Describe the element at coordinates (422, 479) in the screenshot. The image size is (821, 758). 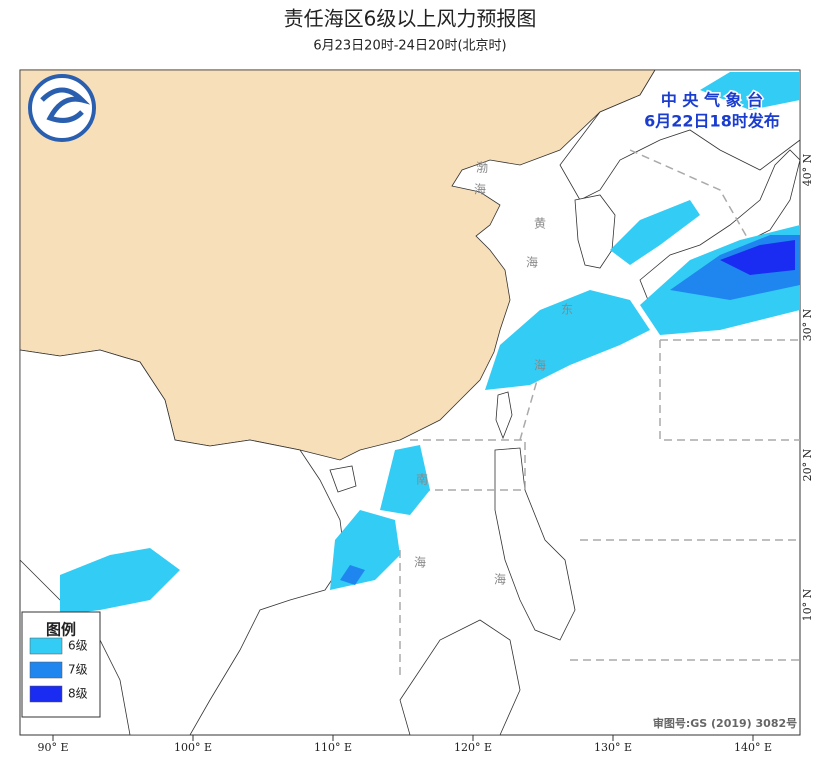
I see `sea-label: 南` at that location.